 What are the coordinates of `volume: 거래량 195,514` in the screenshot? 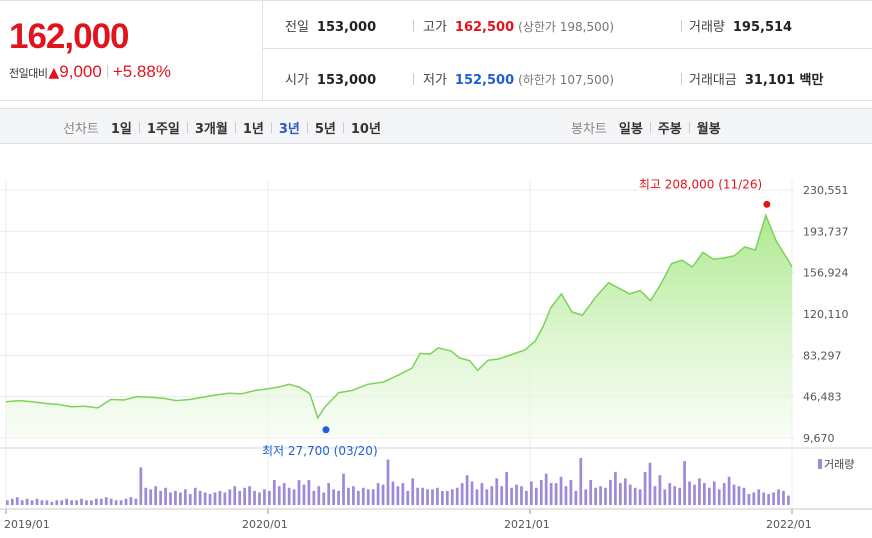 It's located at (740, 25).